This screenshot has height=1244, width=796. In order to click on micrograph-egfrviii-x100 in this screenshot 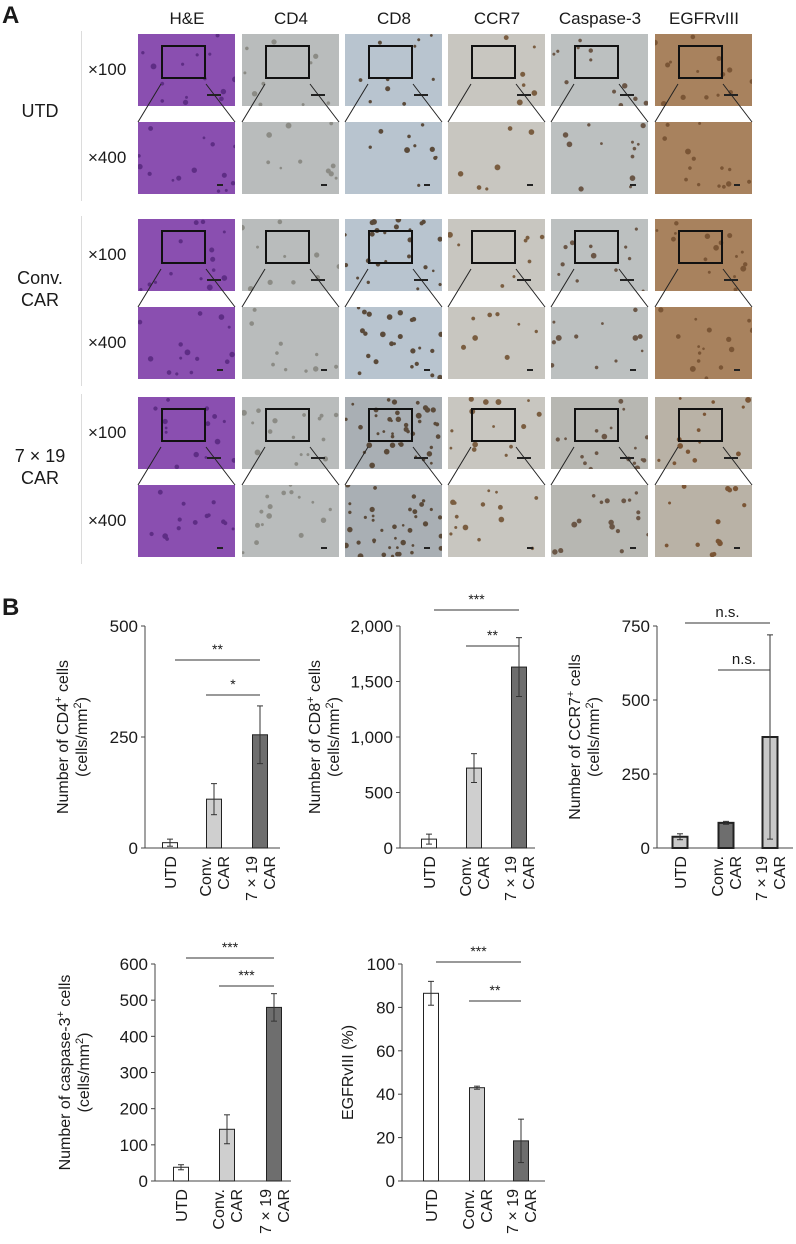, I will do `click(703, 255)`.